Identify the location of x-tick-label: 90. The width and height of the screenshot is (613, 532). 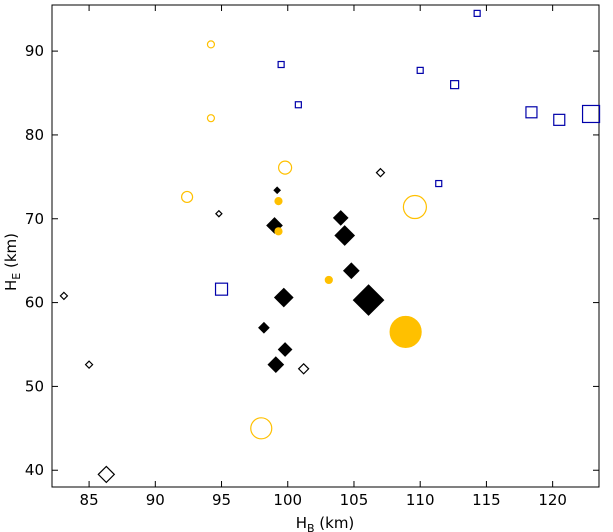
(155, 500).